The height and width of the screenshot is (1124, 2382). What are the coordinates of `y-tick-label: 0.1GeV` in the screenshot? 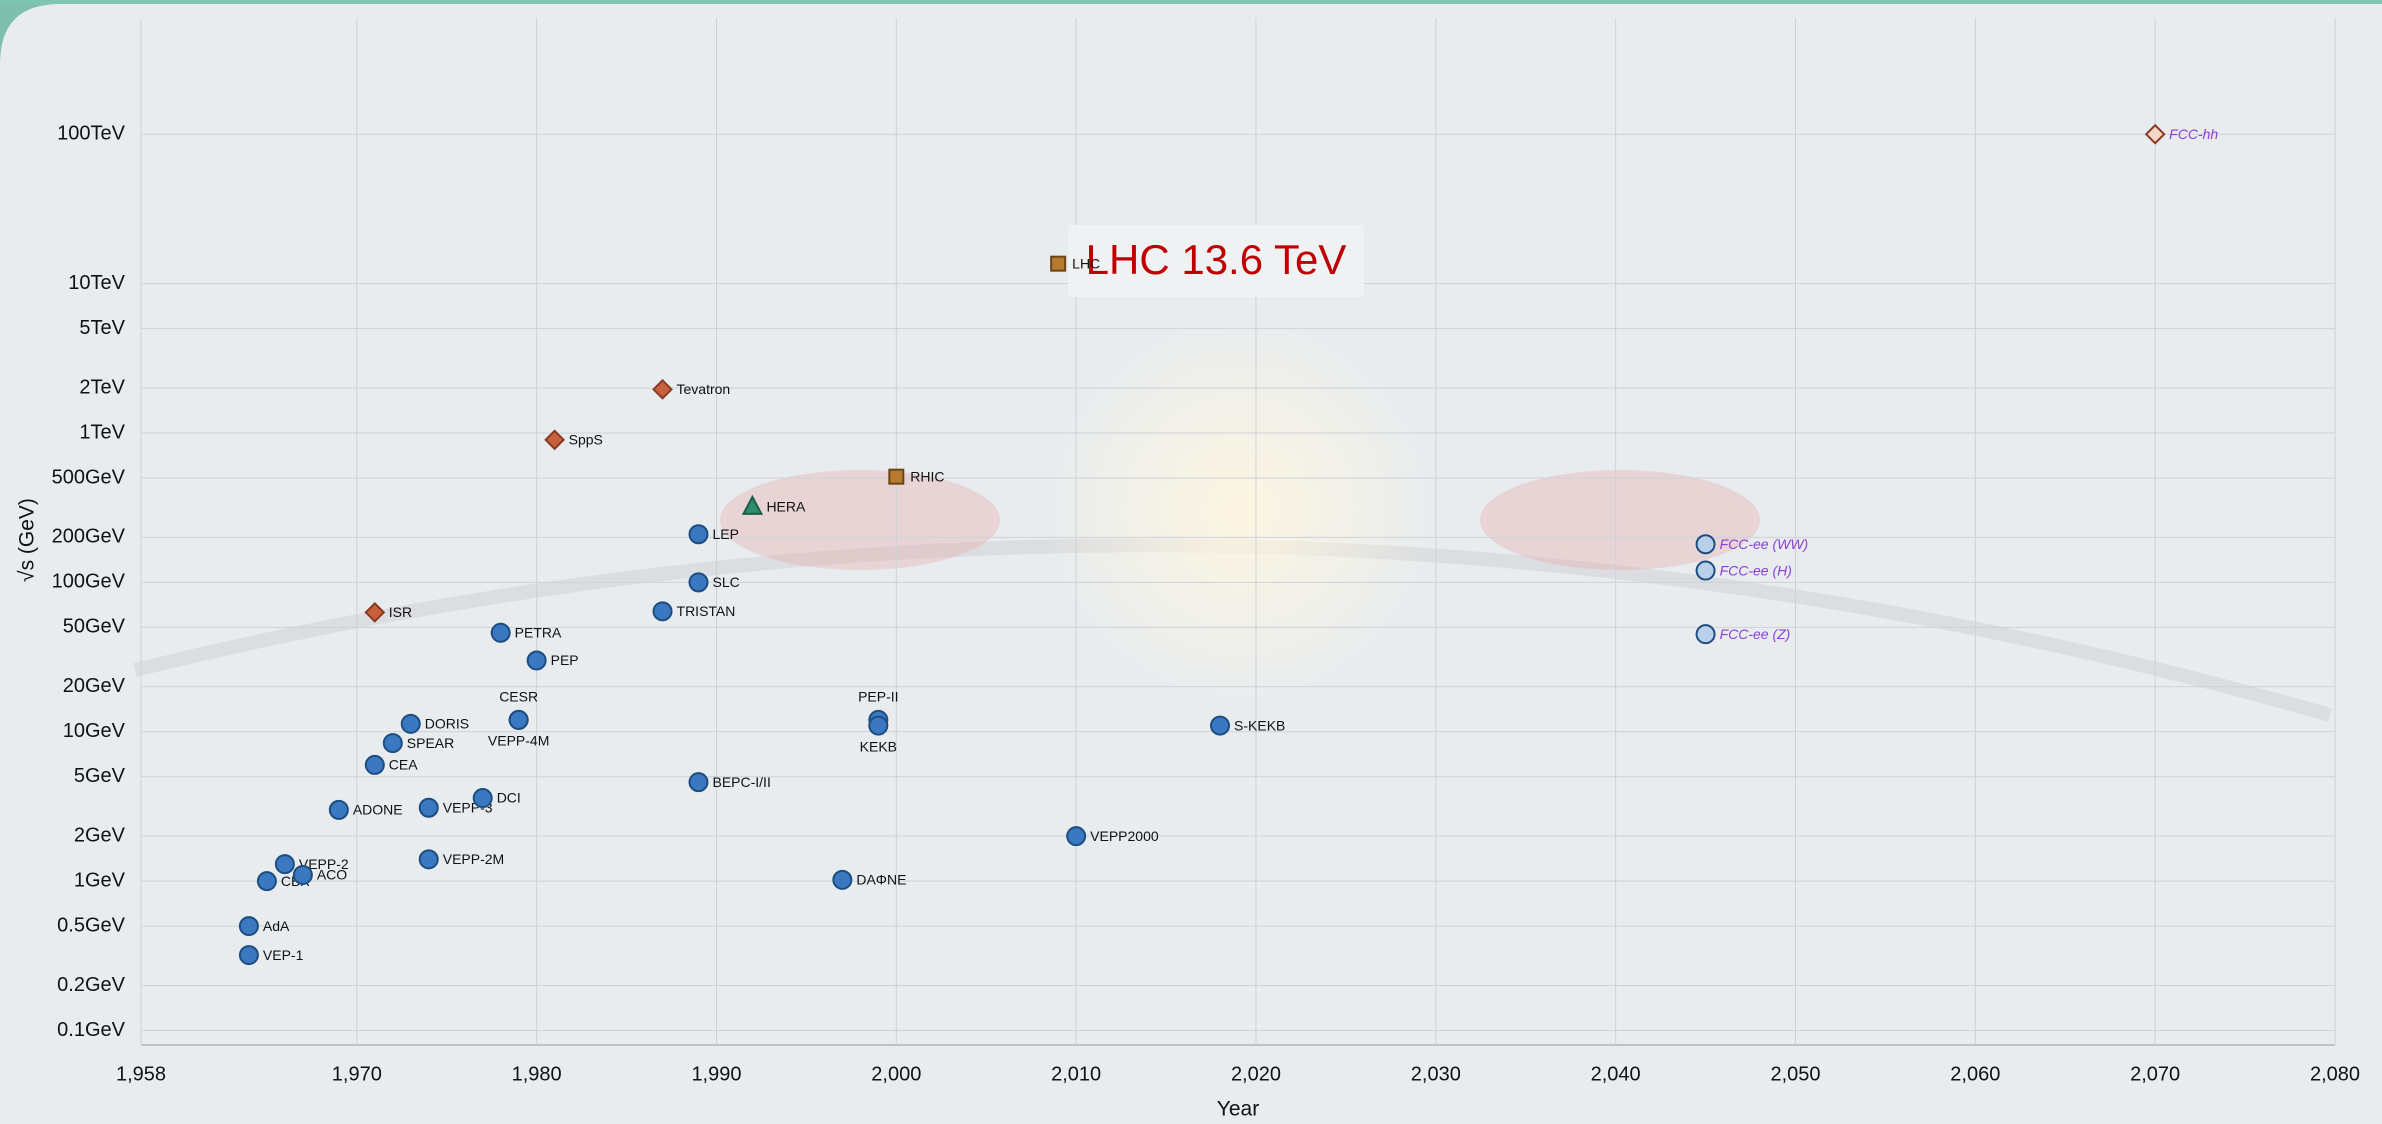 It's located at (91, 1030).